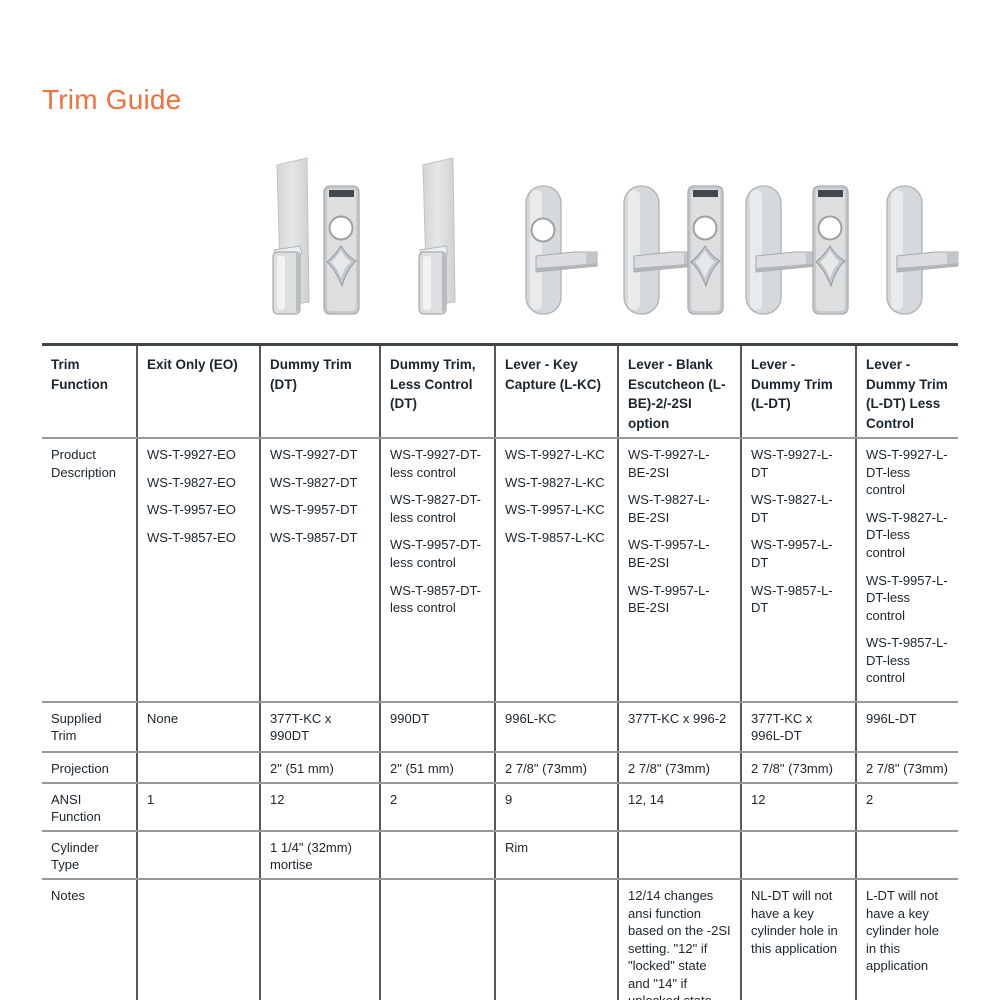 This screenshot has height=1000, width=1000. Describe the element at coordinates (556, 392) in the screenshot. I see `col-header-lever-kc: Lever - Key Capture (L-KC)` at that location.